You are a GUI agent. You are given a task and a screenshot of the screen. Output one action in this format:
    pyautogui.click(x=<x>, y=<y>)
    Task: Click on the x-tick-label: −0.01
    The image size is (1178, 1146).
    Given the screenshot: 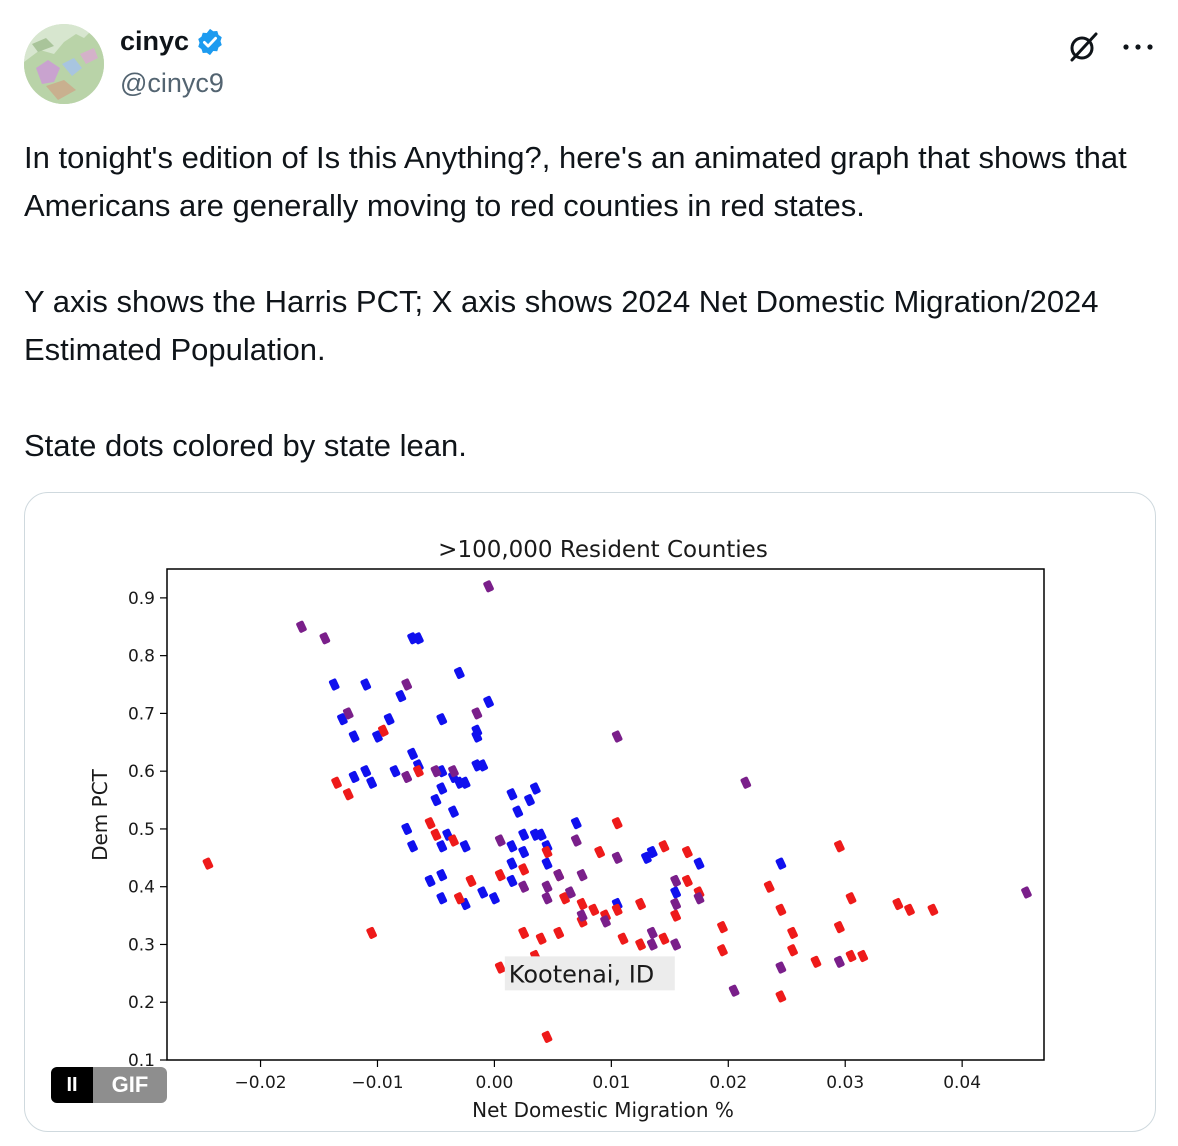 What is the action you would take?
    pyautogui.click(x=377, y=1083)
    